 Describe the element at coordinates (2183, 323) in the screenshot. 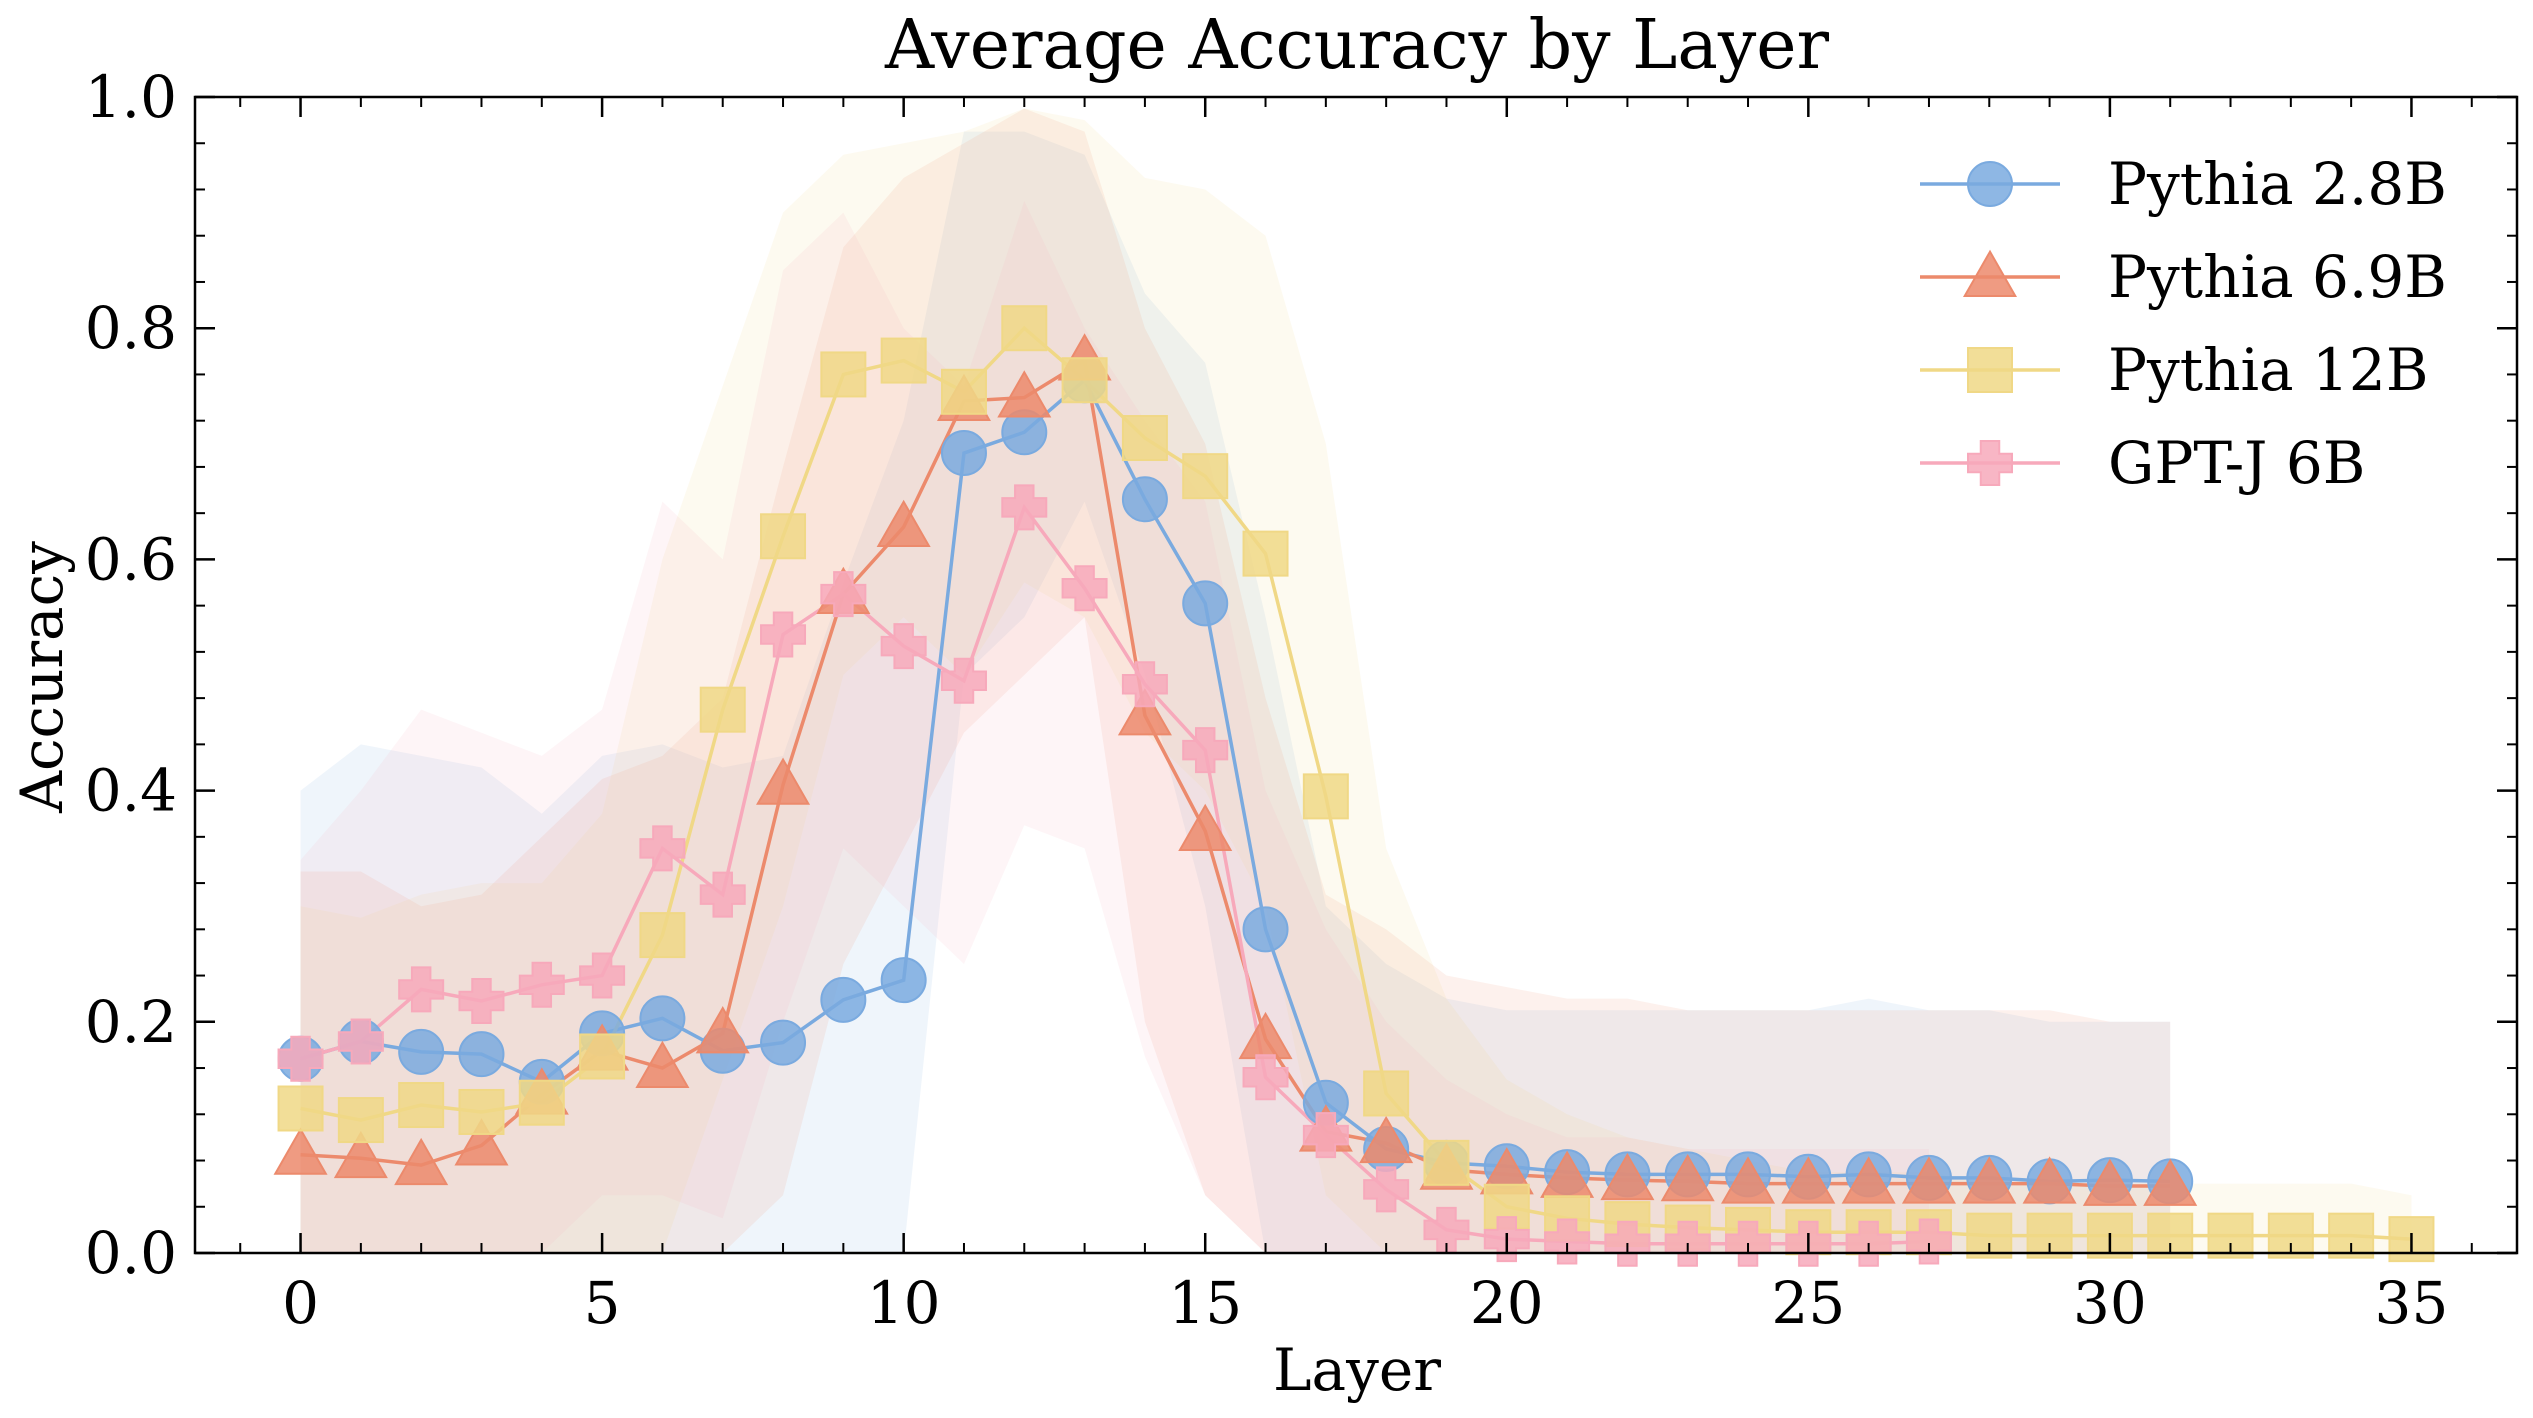

I see `legend: Pythia 2.8B Pythia 6.9B Pythia 12B GPT-J 6B` at that location.